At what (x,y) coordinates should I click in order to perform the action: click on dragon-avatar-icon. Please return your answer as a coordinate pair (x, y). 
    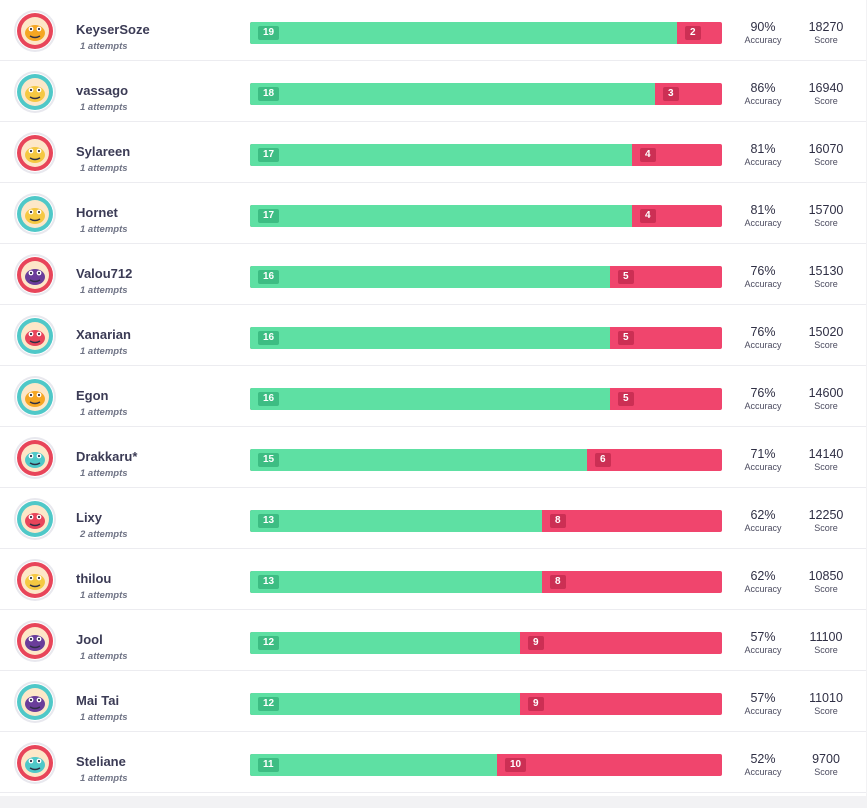
    Looking at the image, I should click on (35, 458).